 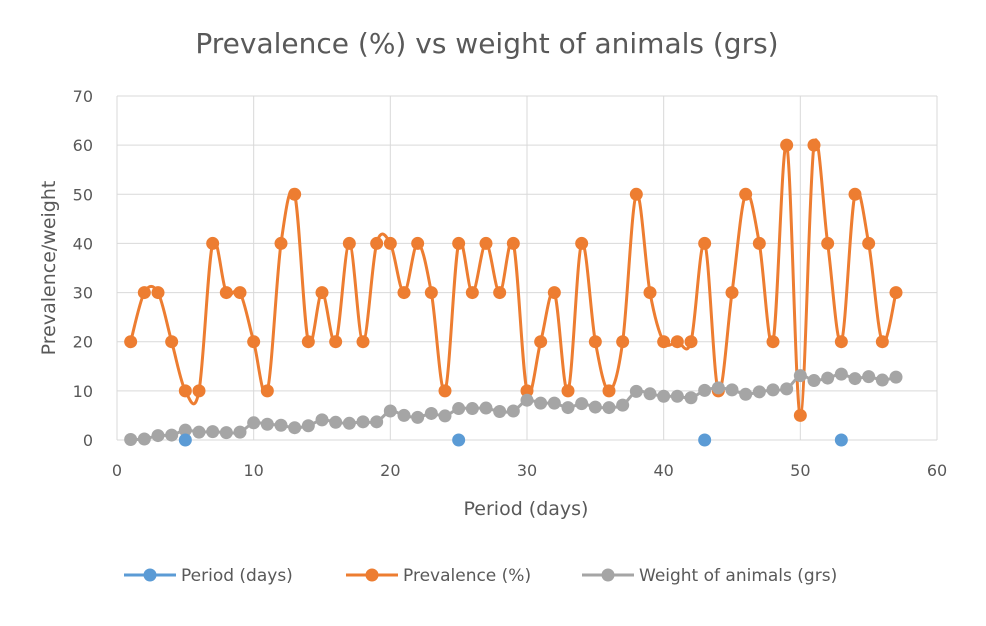 What do you see at coordinates (527, 470) in the screenshot?
I see `x-tick-label: 30` at bounding box center [527, 470].